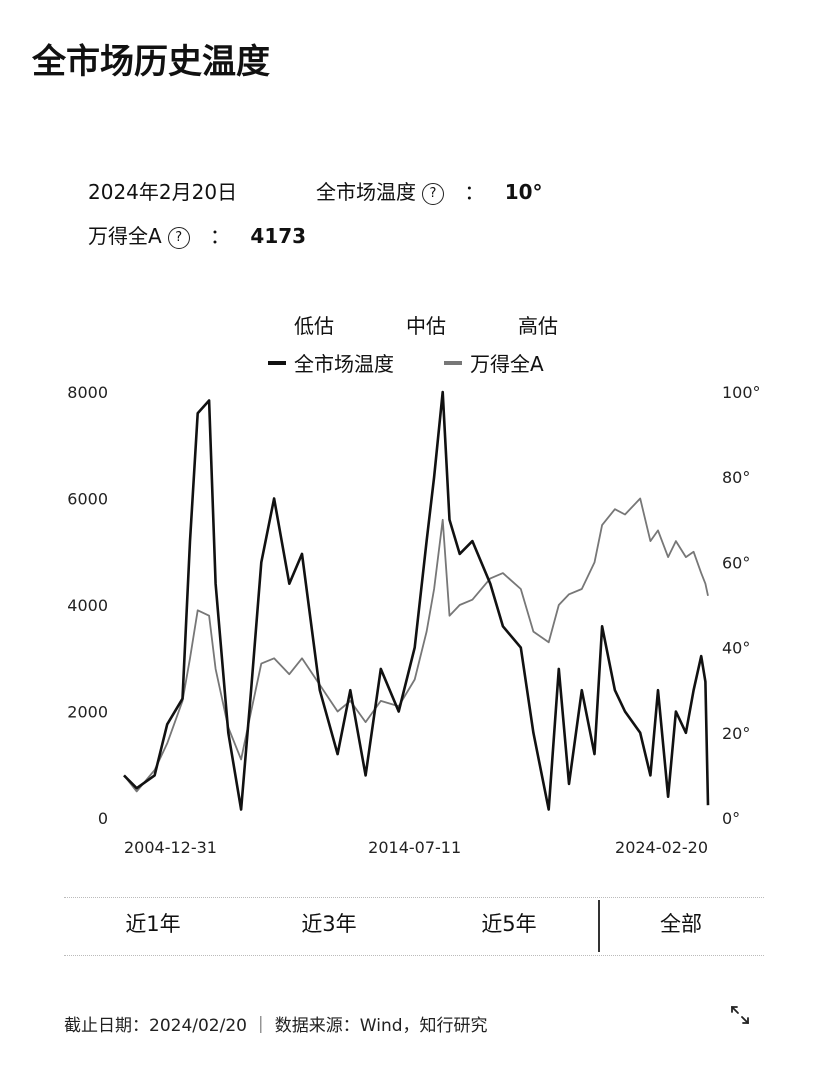 Image resolution: width=828 pixels, height=1076 pixels. I want to click on y-left-tick-label: 6000, so click(87, 499).